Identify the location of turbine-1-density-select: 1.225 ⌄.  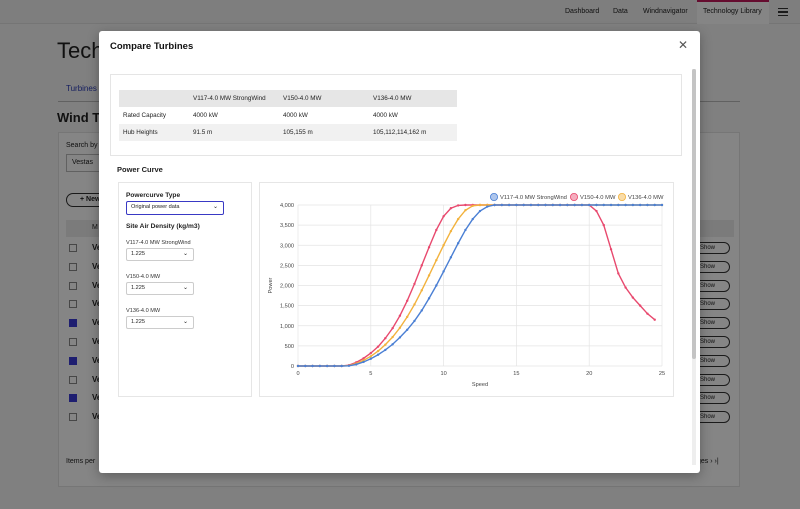
(160, 254).